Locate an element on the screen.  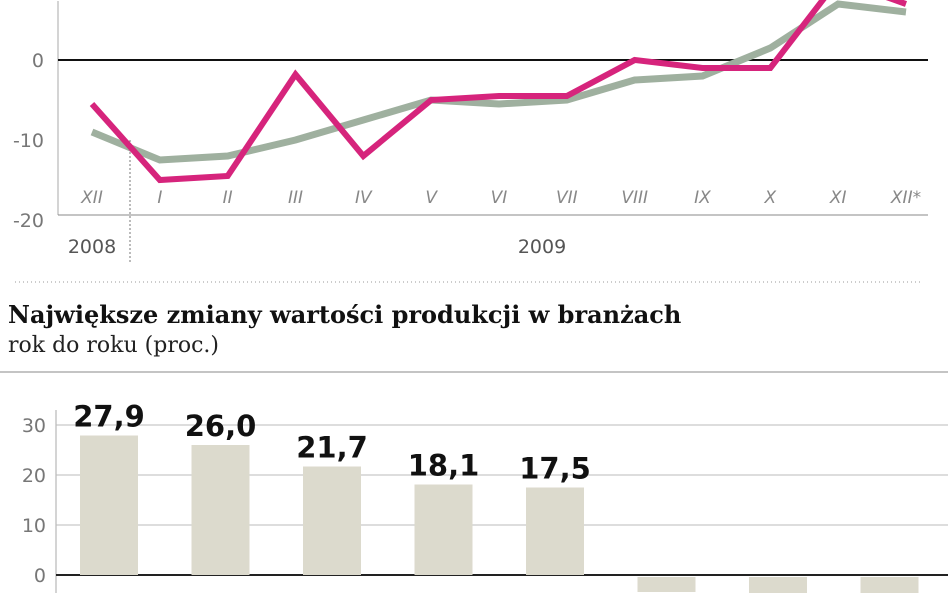
year-label-2008: 2008 is located at coordinates (92, 247).